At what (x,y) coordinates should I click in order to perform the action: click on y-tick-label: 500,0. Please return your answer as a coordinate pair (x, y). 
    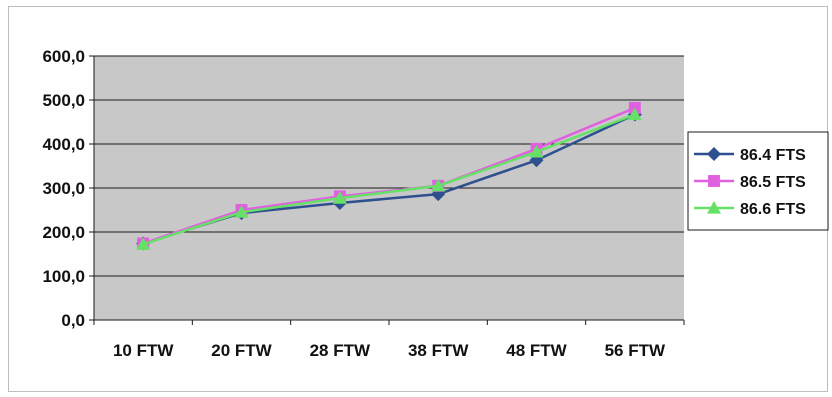
    Looking at the image, I should click on (63, 100).